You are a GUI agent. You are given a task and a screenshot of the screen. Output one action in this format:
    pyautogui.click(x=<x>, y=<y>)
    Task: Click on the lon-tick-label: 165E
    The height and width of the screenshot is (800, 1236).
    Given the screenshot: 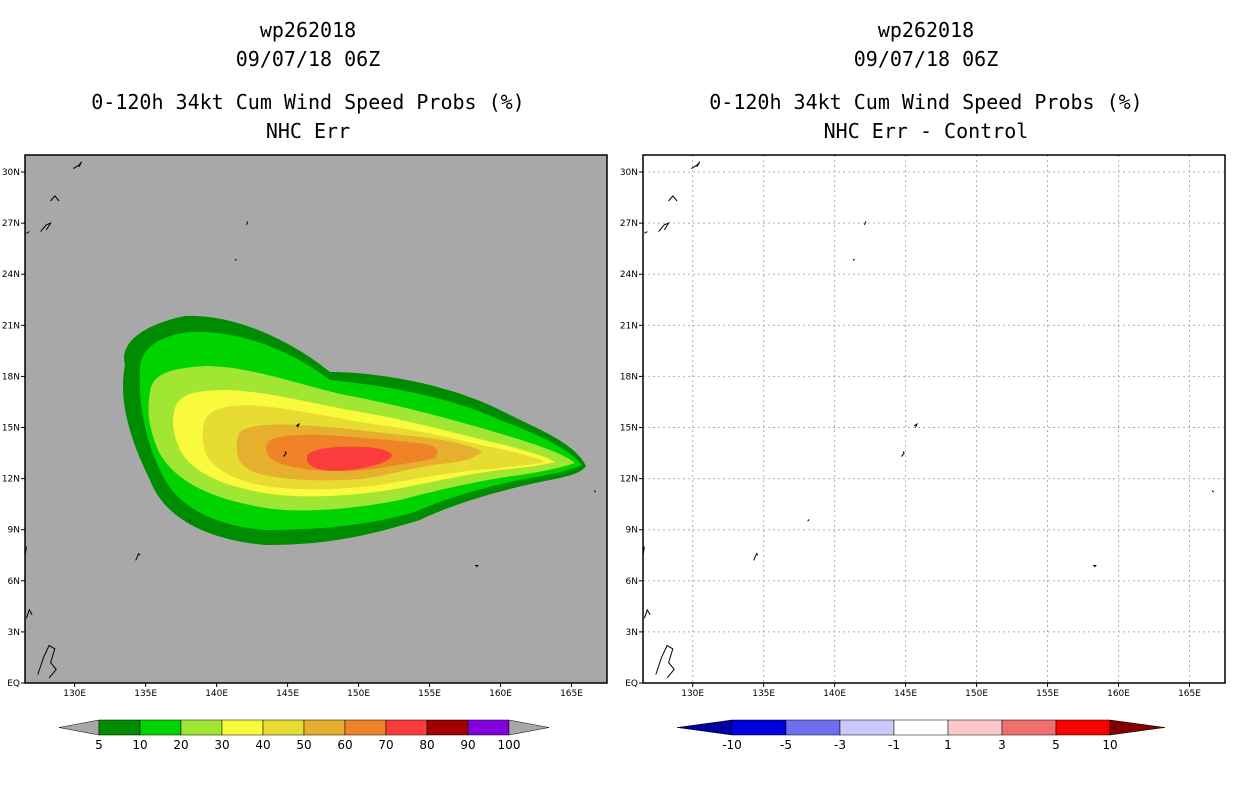 What is the action you would take?
    pyautogui.click(x=571, y=694)
    